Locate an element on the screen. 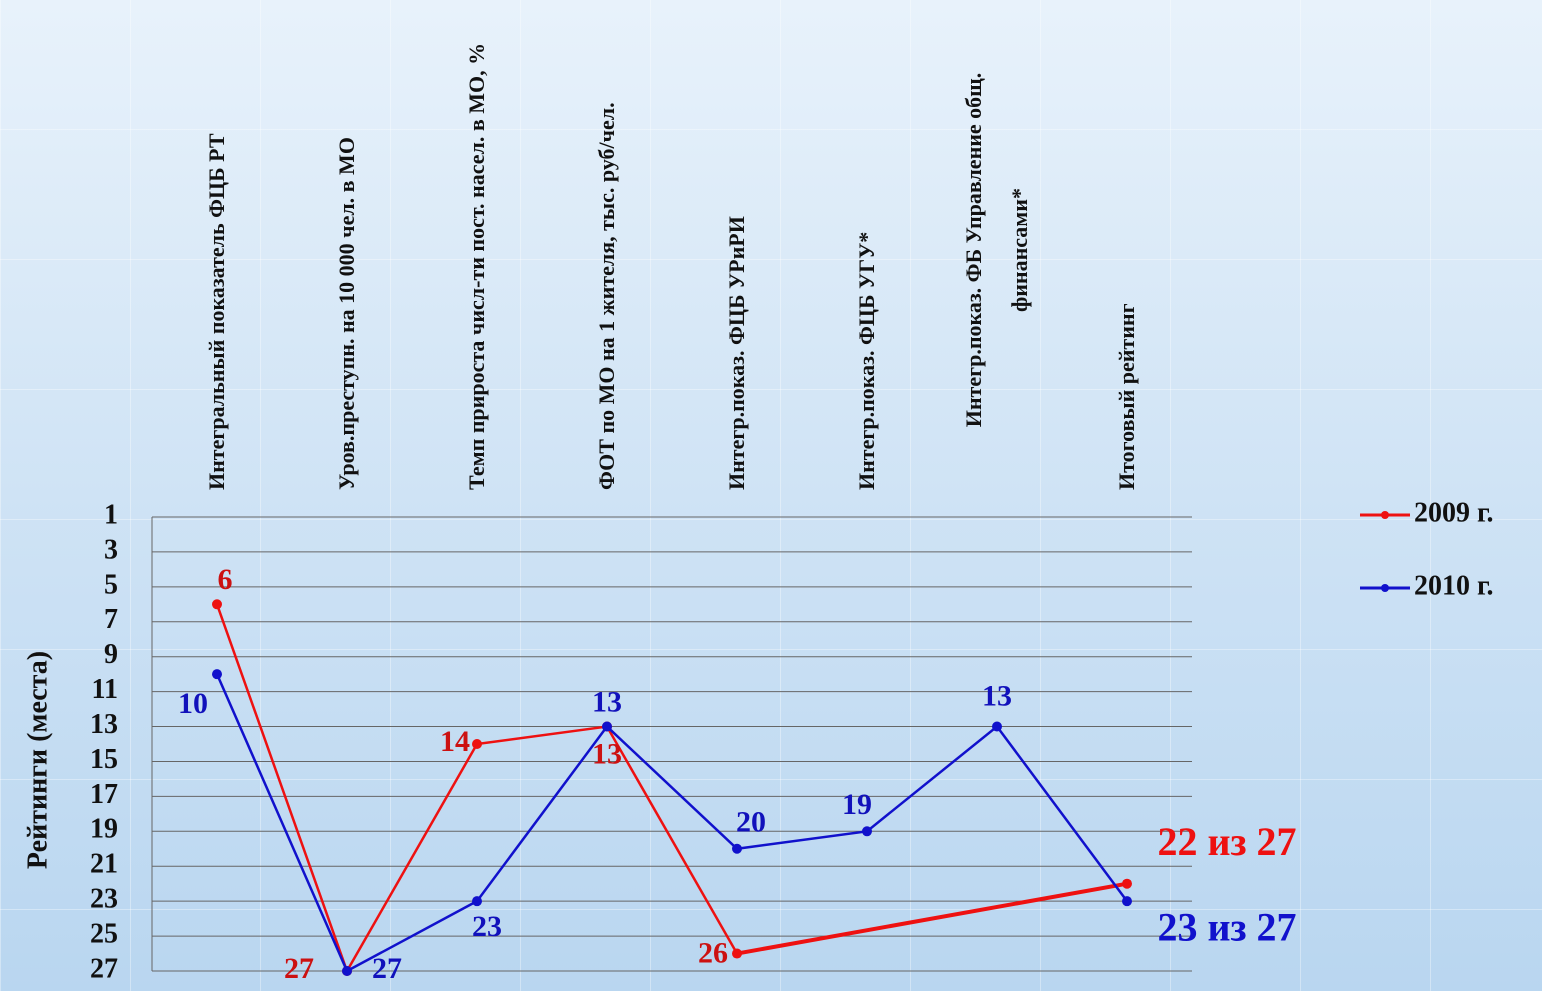  data-label: 14 is located at coordinates (455, 741).